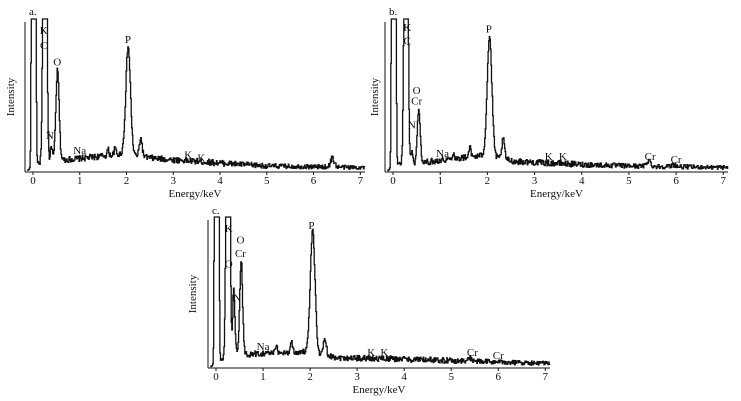 The height and width of the screenshot is (401, 741). Describe the element at coordinates (33, 12) in the screenshot. I see `panel-label: a.` at that location.